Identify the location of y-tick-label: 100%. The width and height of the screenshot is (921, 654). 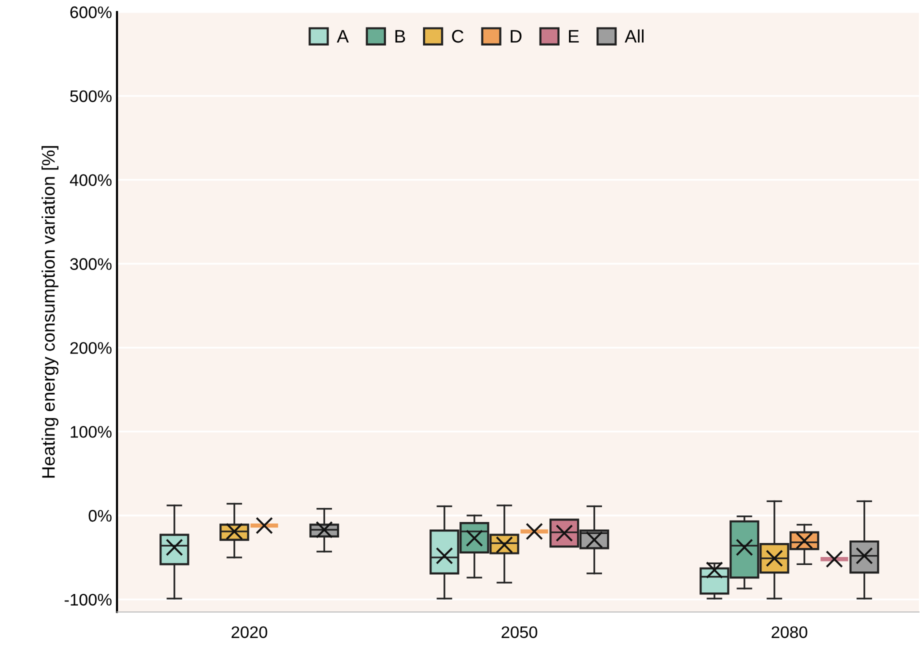
(91, 432).